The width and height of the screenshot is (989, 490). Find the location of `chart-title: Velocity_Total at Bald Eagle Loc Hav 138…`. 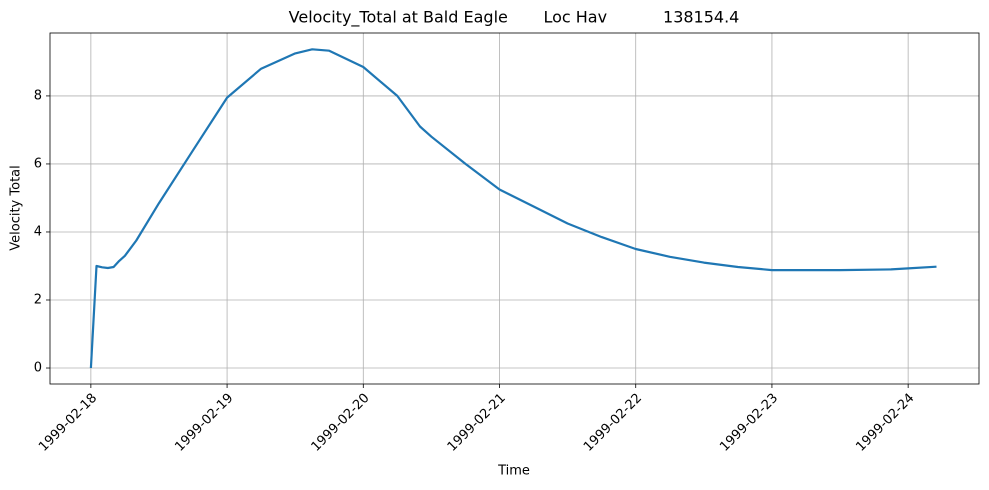

chart-title: Velocity_Total at Bald Eagle Loc Hav 138… is located at coordinates (514, 18).